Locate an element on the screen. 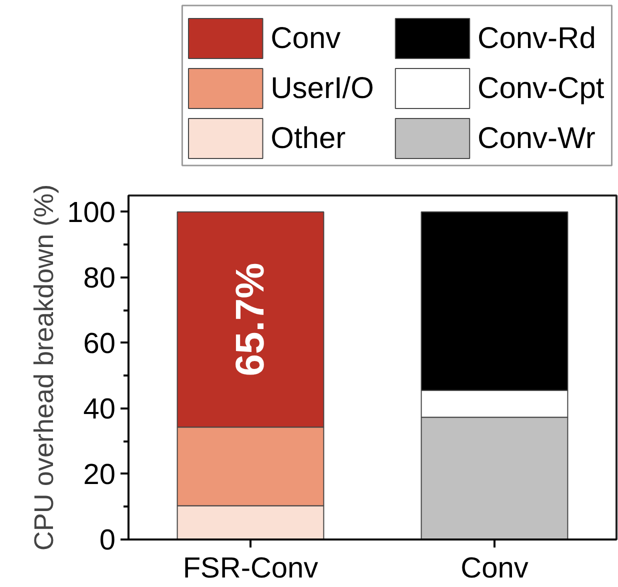 Image resolution: width=618 pixels, height=587 pixels. y-tick-label: 60 is located at coordinates (99, 344).